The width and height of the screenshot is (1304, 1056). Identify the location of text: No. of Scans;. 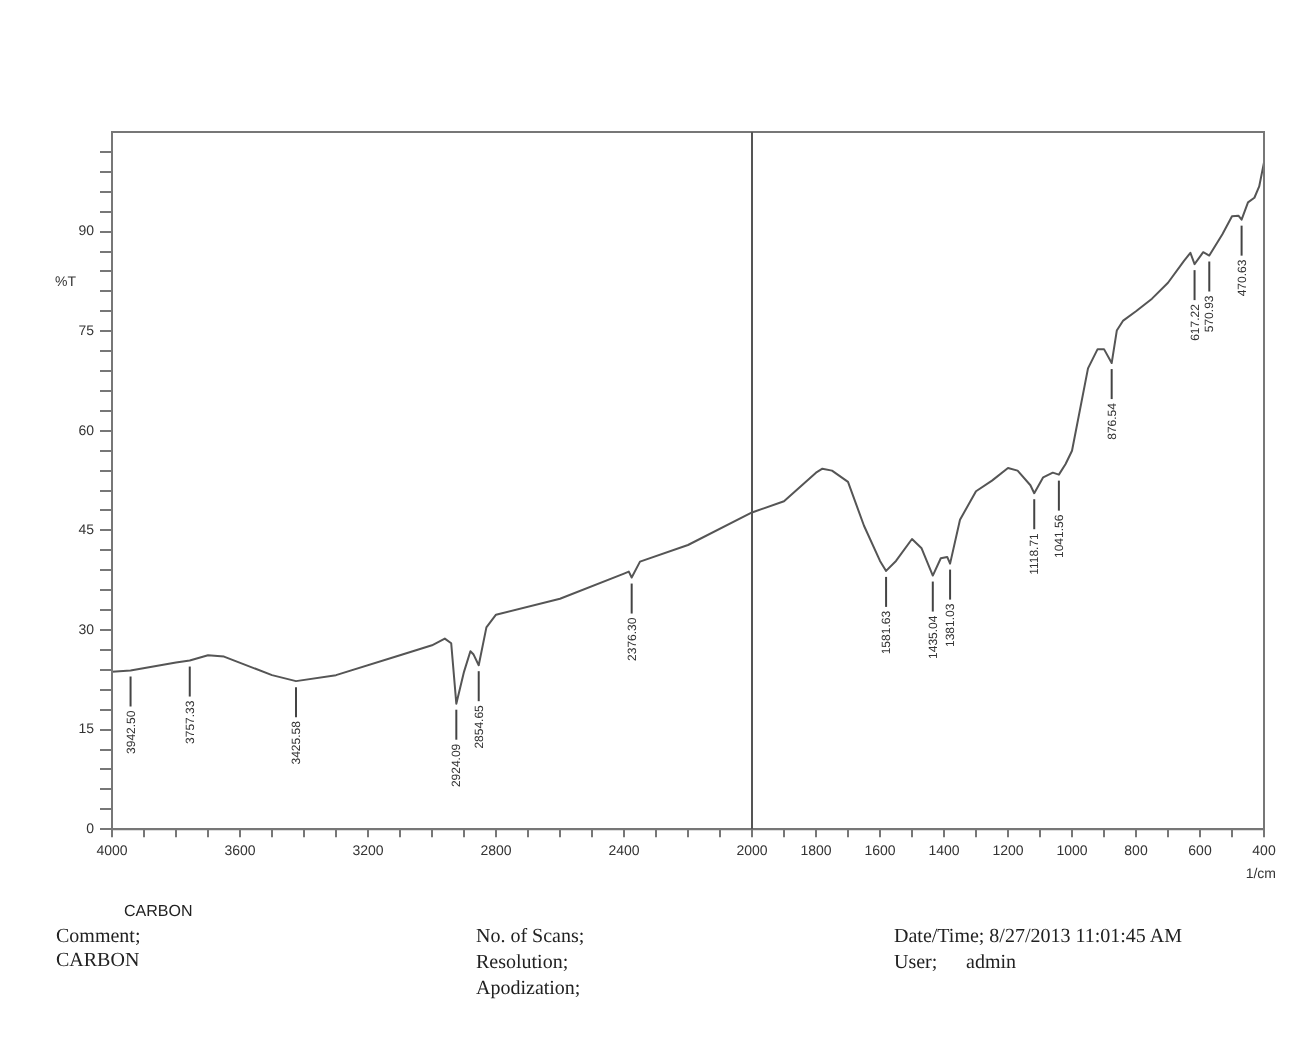
(530, 937).